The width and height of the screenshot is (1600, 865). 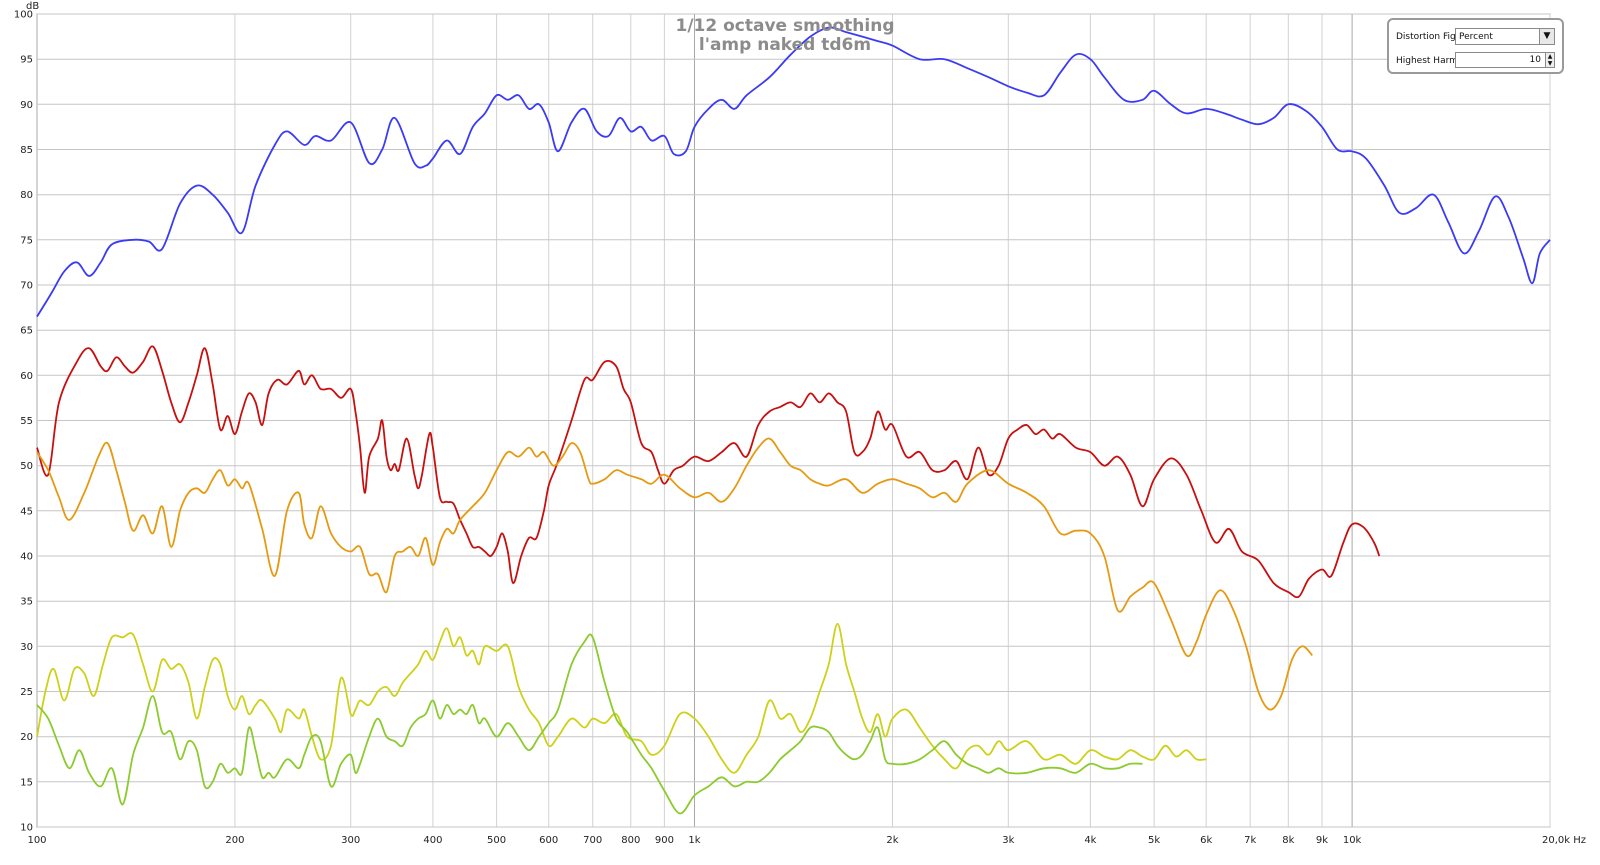 I want to click on y-tick-label: 60, so click(x=26, y=376).